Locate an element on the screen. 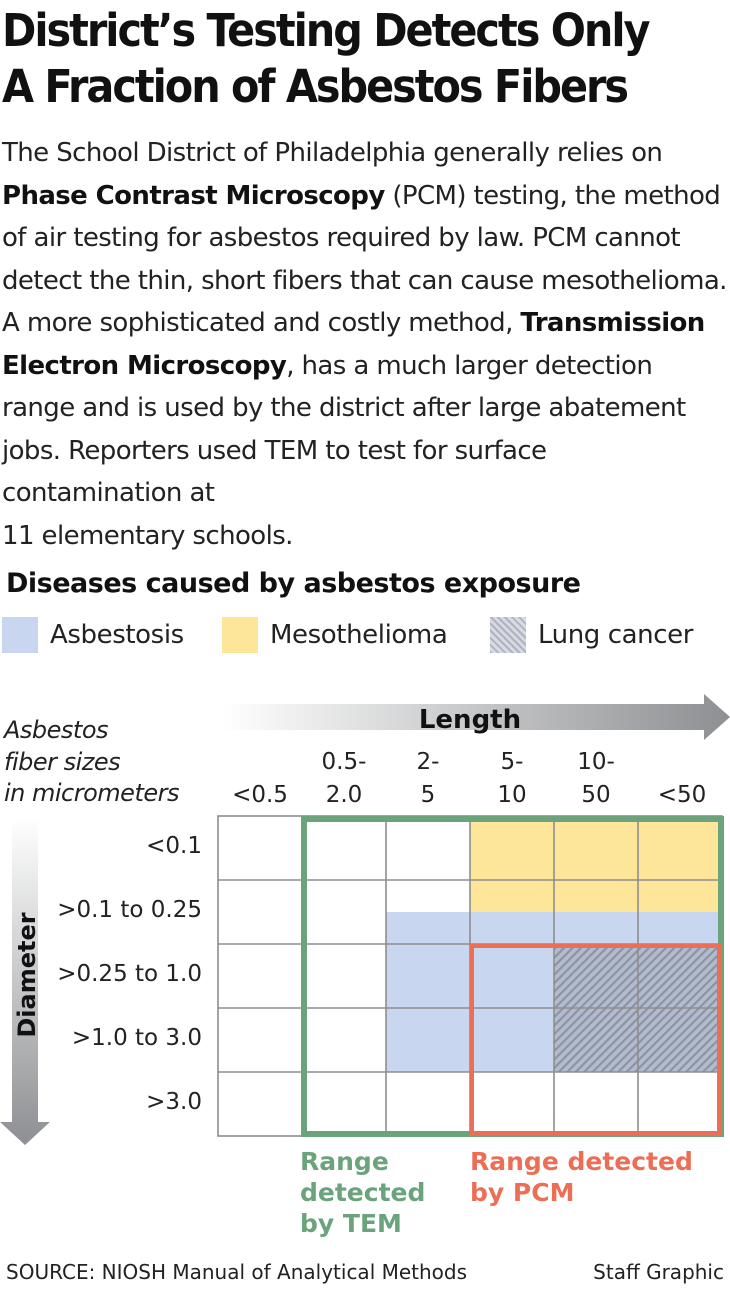 This screenshot has height=1292, width=730. legend-label-mesothelioma: Mesothelioma is located at coordinates (359, 635).